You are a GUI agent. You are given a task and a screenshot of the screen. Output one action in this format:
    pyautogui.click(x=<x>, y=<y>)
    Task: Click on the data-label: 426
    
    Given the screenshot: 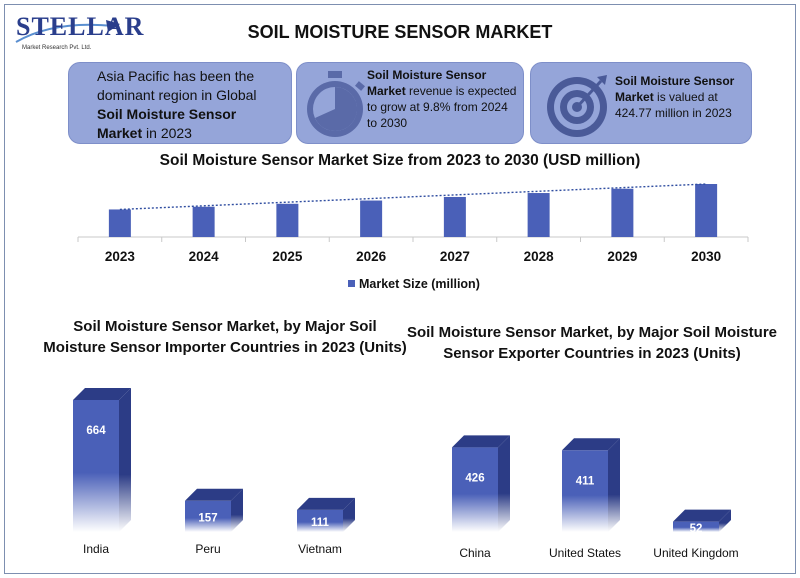 What is the action you would take?
    pyautogui.click(x=474, y=478)
    